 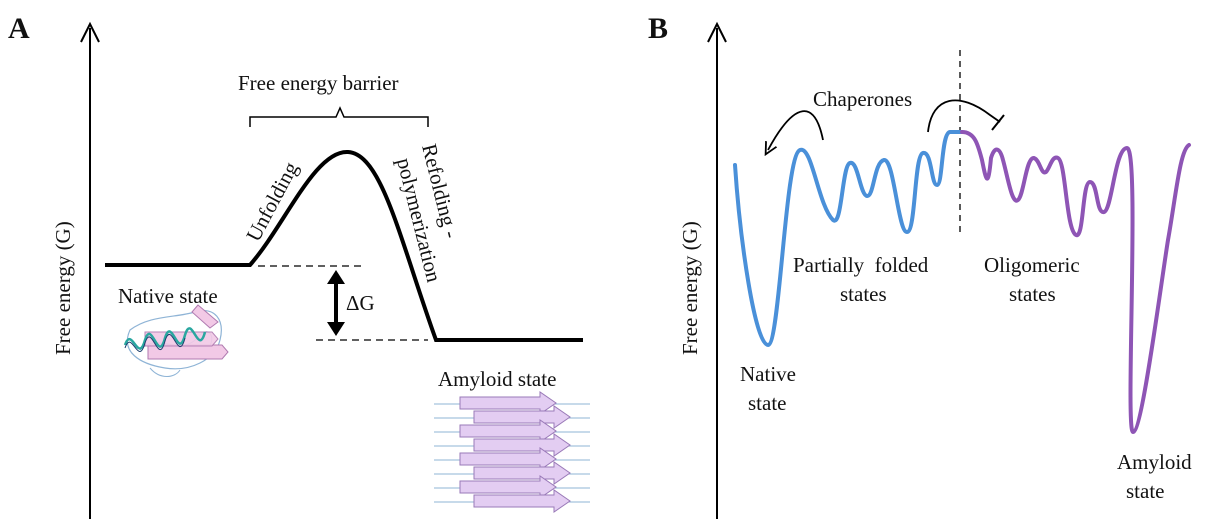 I want to click on delta-g-arrow-bottom, so click(x=336, y=329).